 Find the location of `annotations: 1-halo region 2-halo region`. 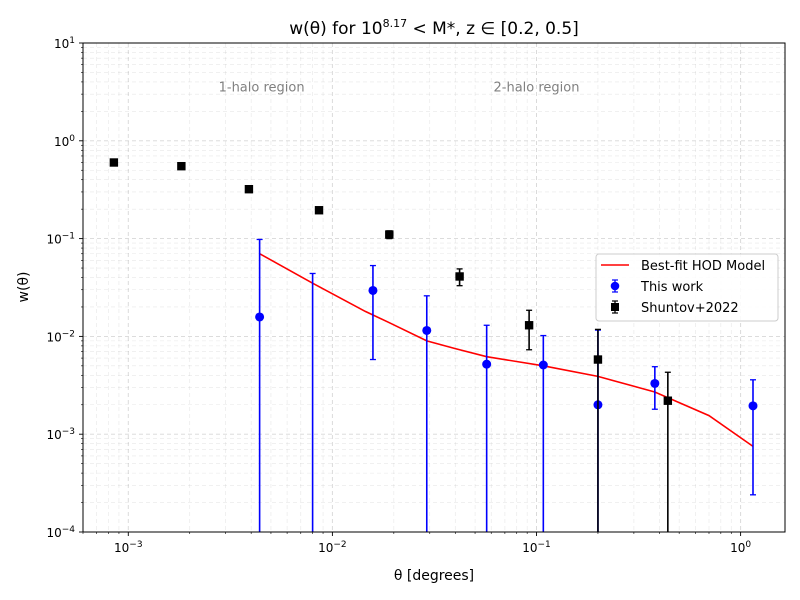

annotations: 1-halo region 2-halo region is located at coordinates (399, 87).